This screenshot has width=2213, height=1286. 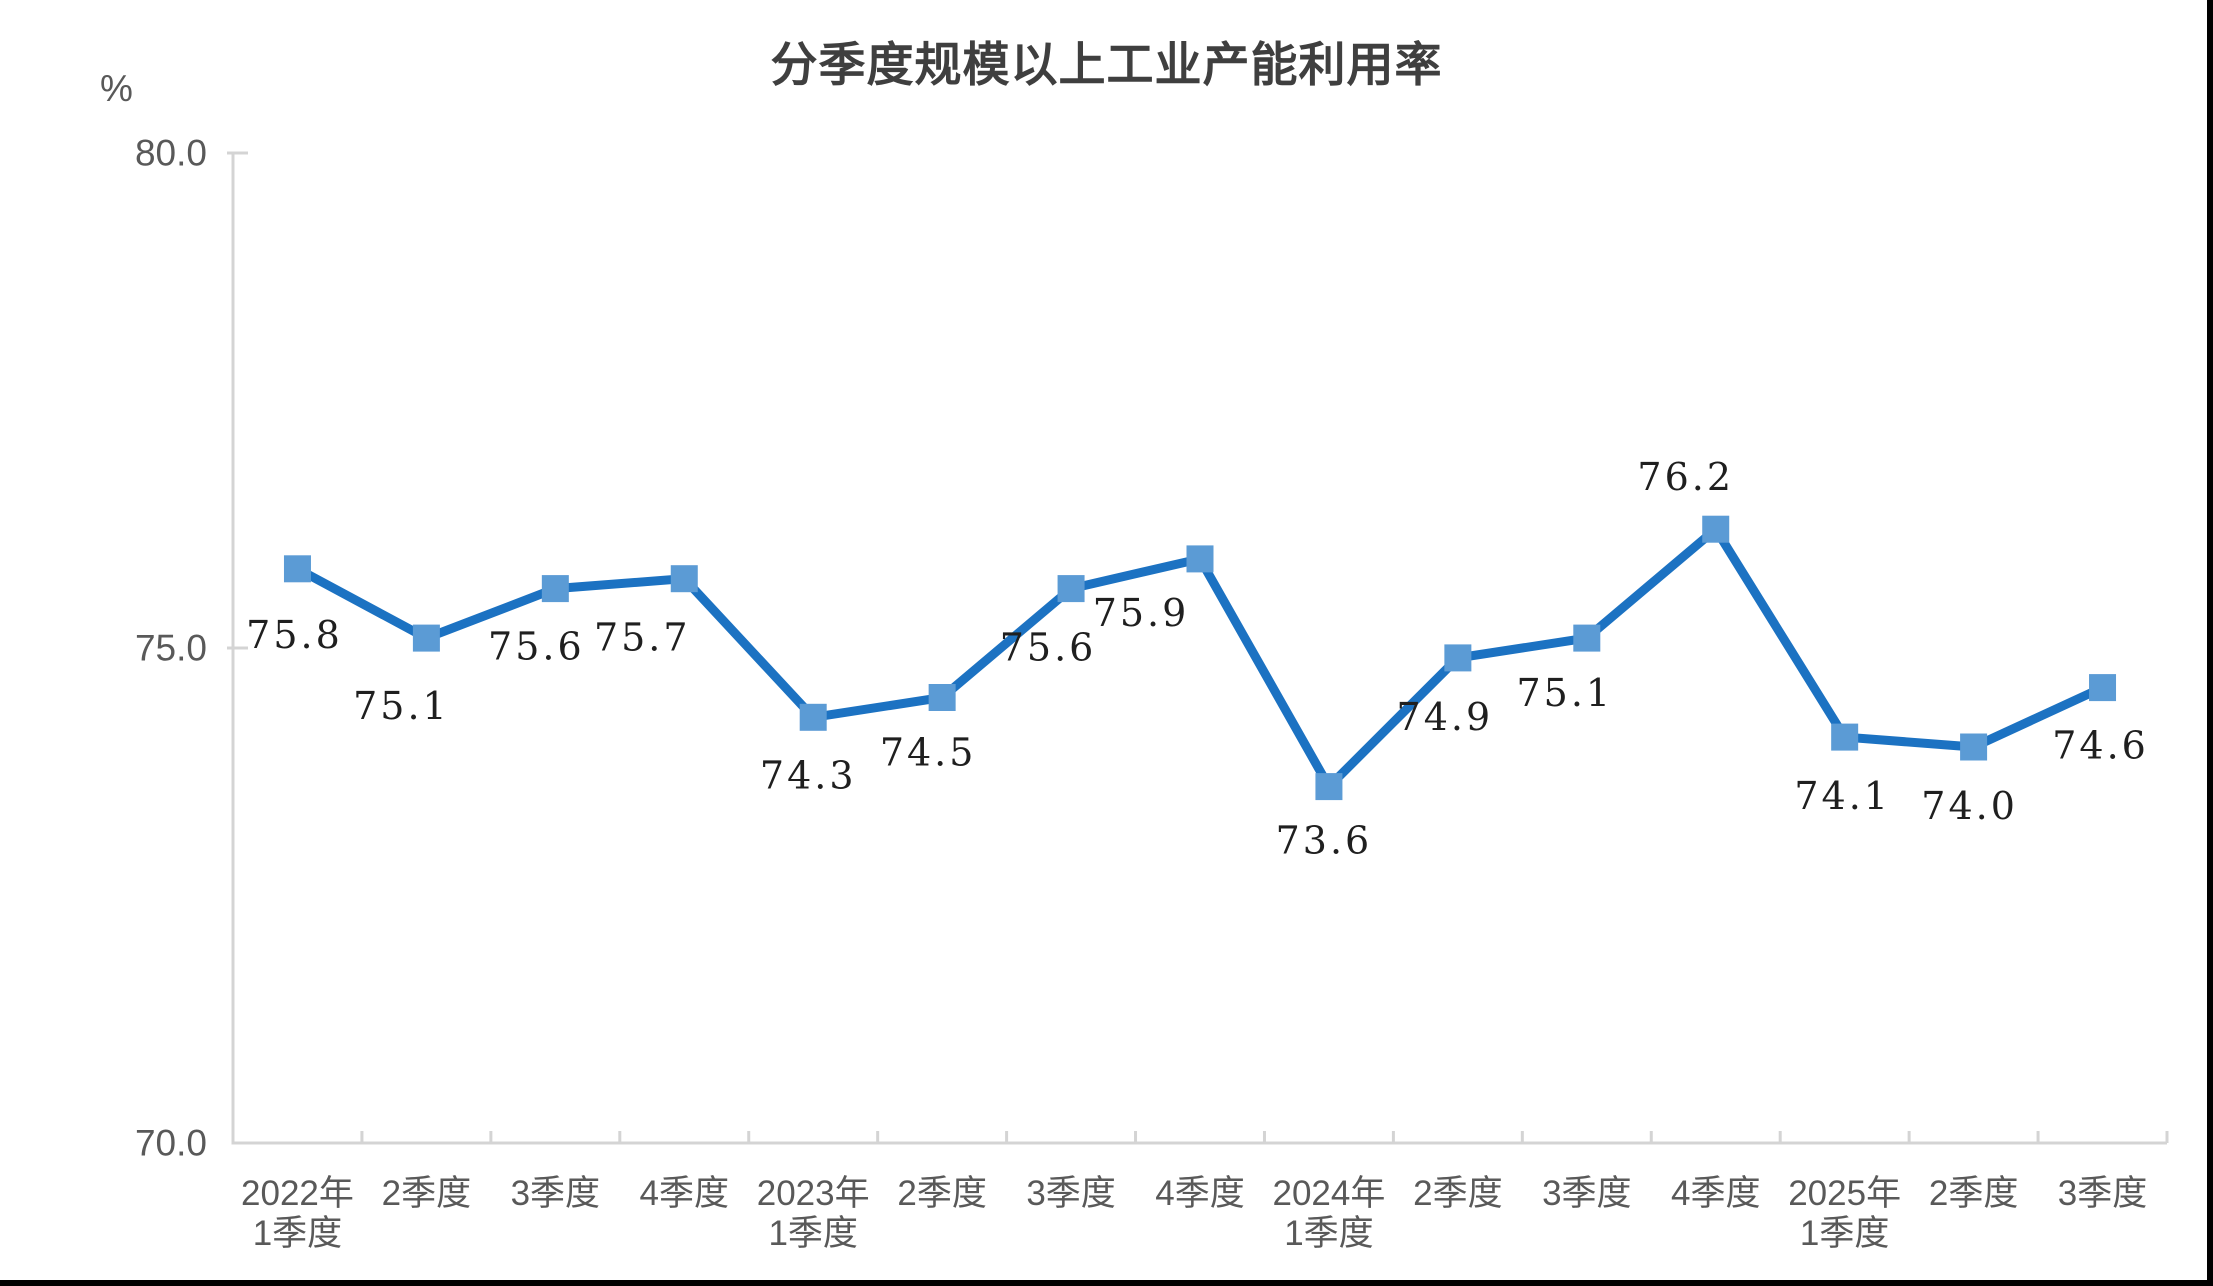 What do you see at coordinates (1844, 1193) in the screenshot?
I see `x-axis-category-label: 2025年` at bounding box center [1844, 1193].